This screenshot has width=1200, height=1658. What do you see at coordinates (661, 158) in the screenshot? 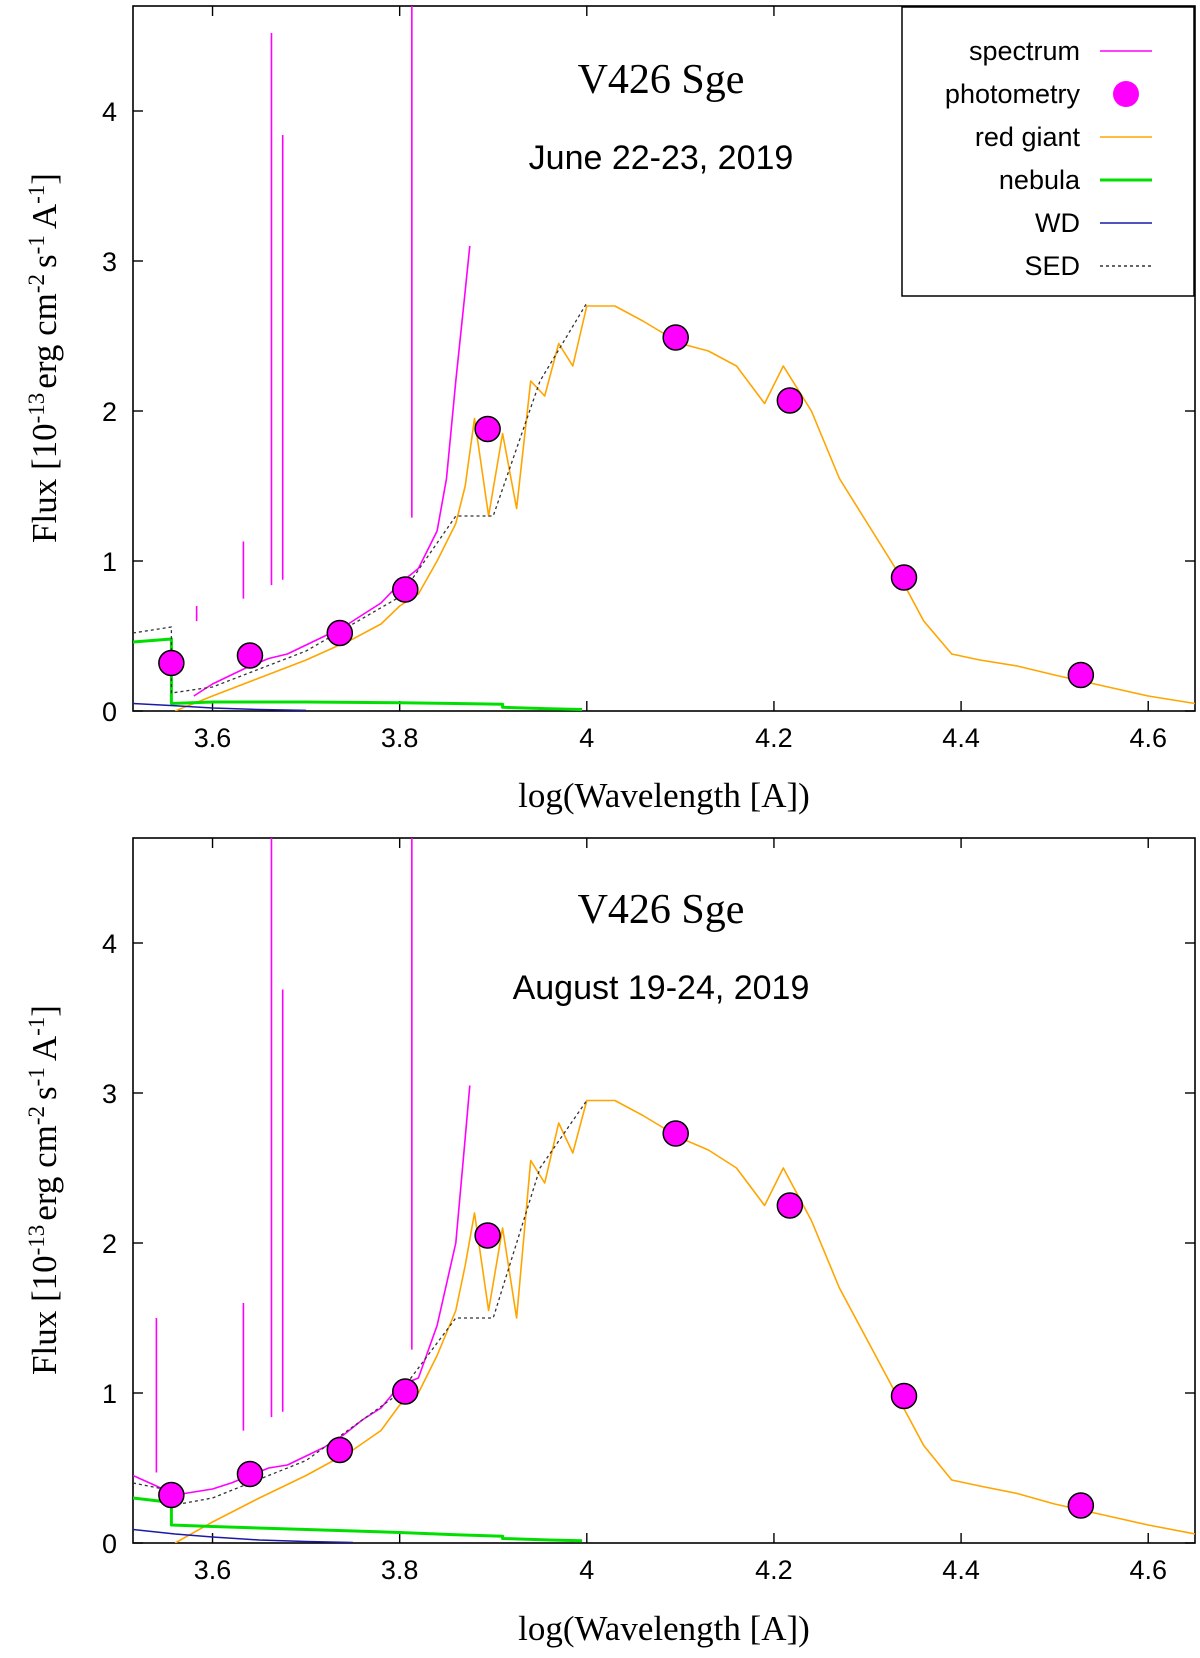
I see `chart-subtitle: June 22-23, 2019` at bounding box center [661, 158].